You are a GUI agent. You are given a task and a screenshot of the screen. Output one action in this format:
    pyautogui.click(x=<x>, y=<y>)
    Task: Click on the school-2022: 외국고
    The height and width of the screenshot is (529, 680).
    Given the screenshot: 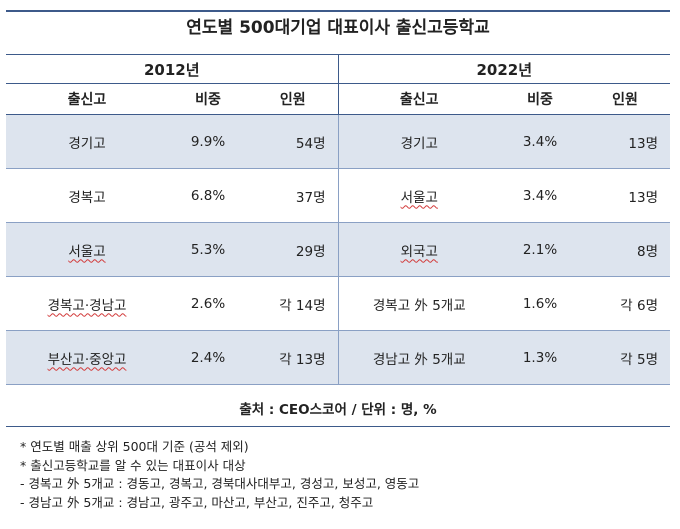 What is the action you would take?
    pyautogui.click(x=419, y=251)
    